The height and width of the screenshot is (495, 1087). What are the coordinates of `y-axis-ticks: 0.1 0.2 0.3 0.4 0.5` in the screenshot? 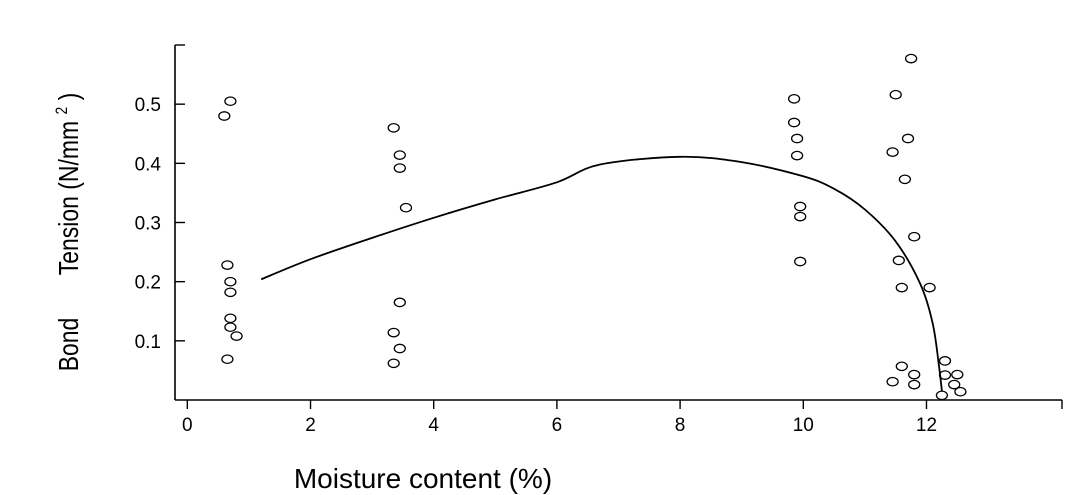 It's located at (160, 224).